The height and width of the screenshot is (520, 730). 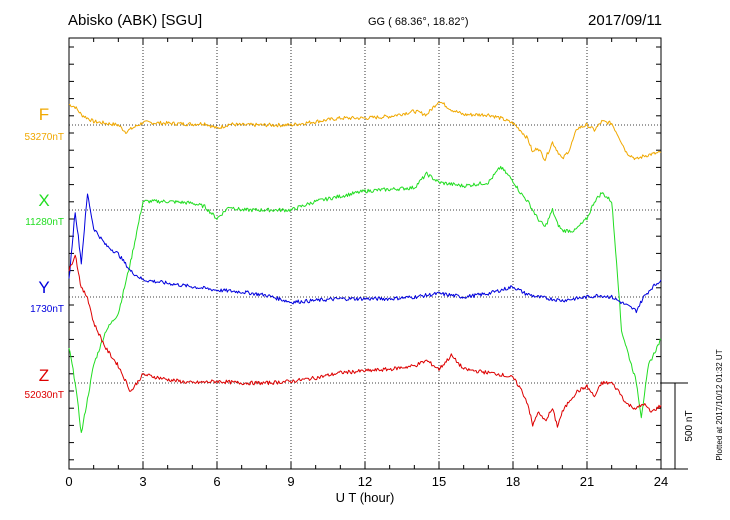 I want to click on date-label: 2017/09/11, so click(x=625, y=20).